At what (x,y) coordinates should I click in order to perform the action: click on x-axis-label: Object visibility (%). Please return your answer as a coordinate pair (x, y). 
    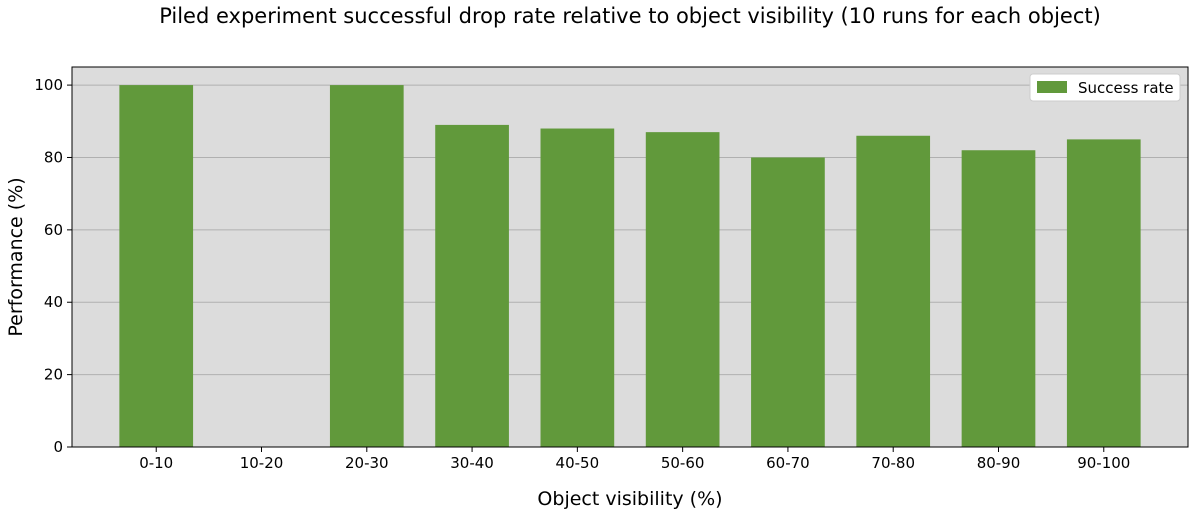
    Looking at the image, I should click on (629, 499).